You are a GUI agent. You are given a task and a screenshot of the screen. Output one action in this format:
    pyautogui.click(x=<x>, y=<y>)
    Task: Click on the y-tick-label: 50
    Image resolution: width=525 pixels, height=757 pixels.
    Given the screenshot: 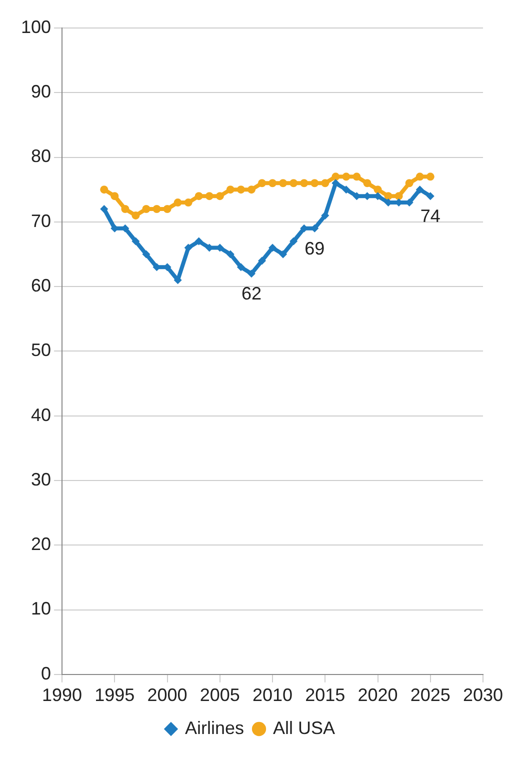 What is the action you would take?
    pyautogui.click(x=41, y=350)
    